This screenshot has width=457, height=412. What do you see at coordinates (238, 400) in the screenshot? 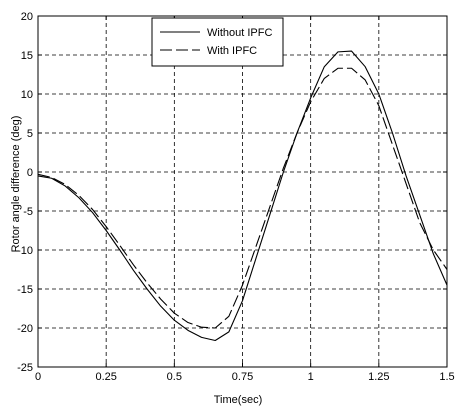
I see `x-axis-label: Time(sec)` at bounding box center [238, 400].